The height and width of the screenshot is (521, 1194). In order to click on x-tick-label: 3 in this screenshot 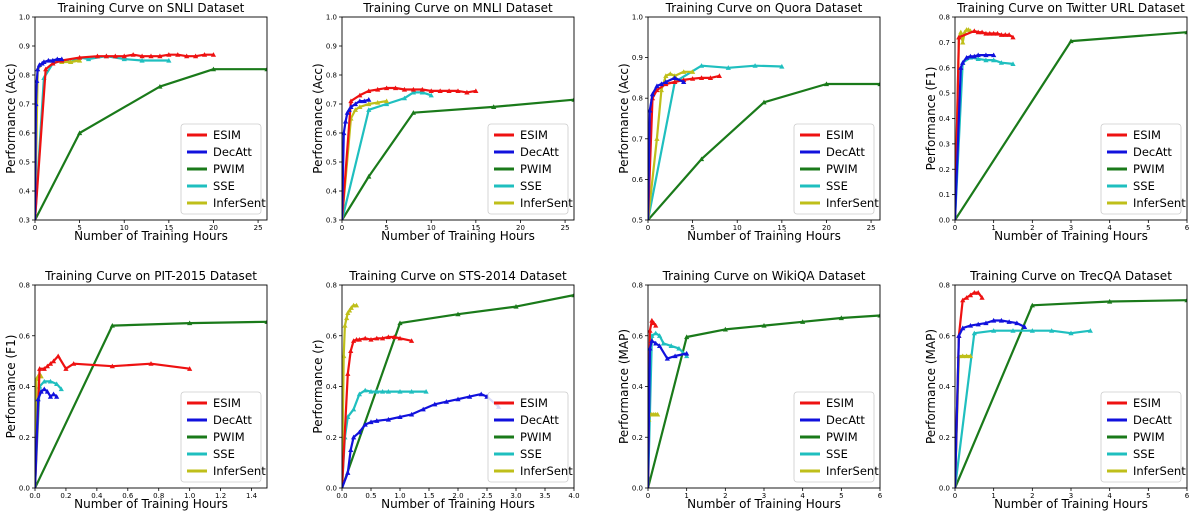, I will do `click(764, 496)`.